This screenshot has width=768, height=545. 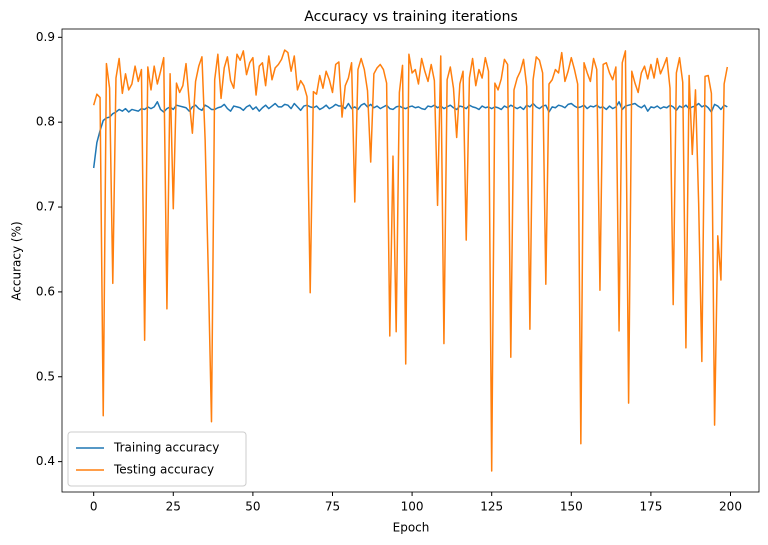 What do you see at coordinates (410, 135) in the screenshot?
I see `data-line` at bounding box center [410, 135].